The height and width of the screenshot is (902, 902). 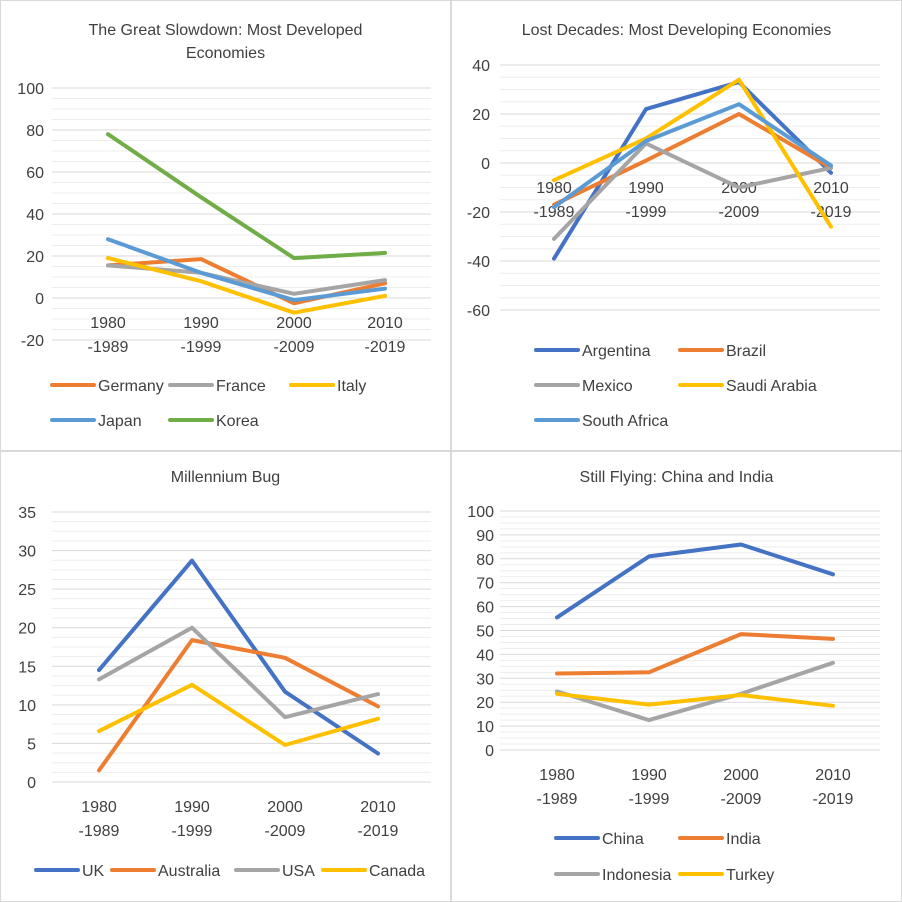 I want to click on y-tick-label: 30, so click(x=485, y=679).